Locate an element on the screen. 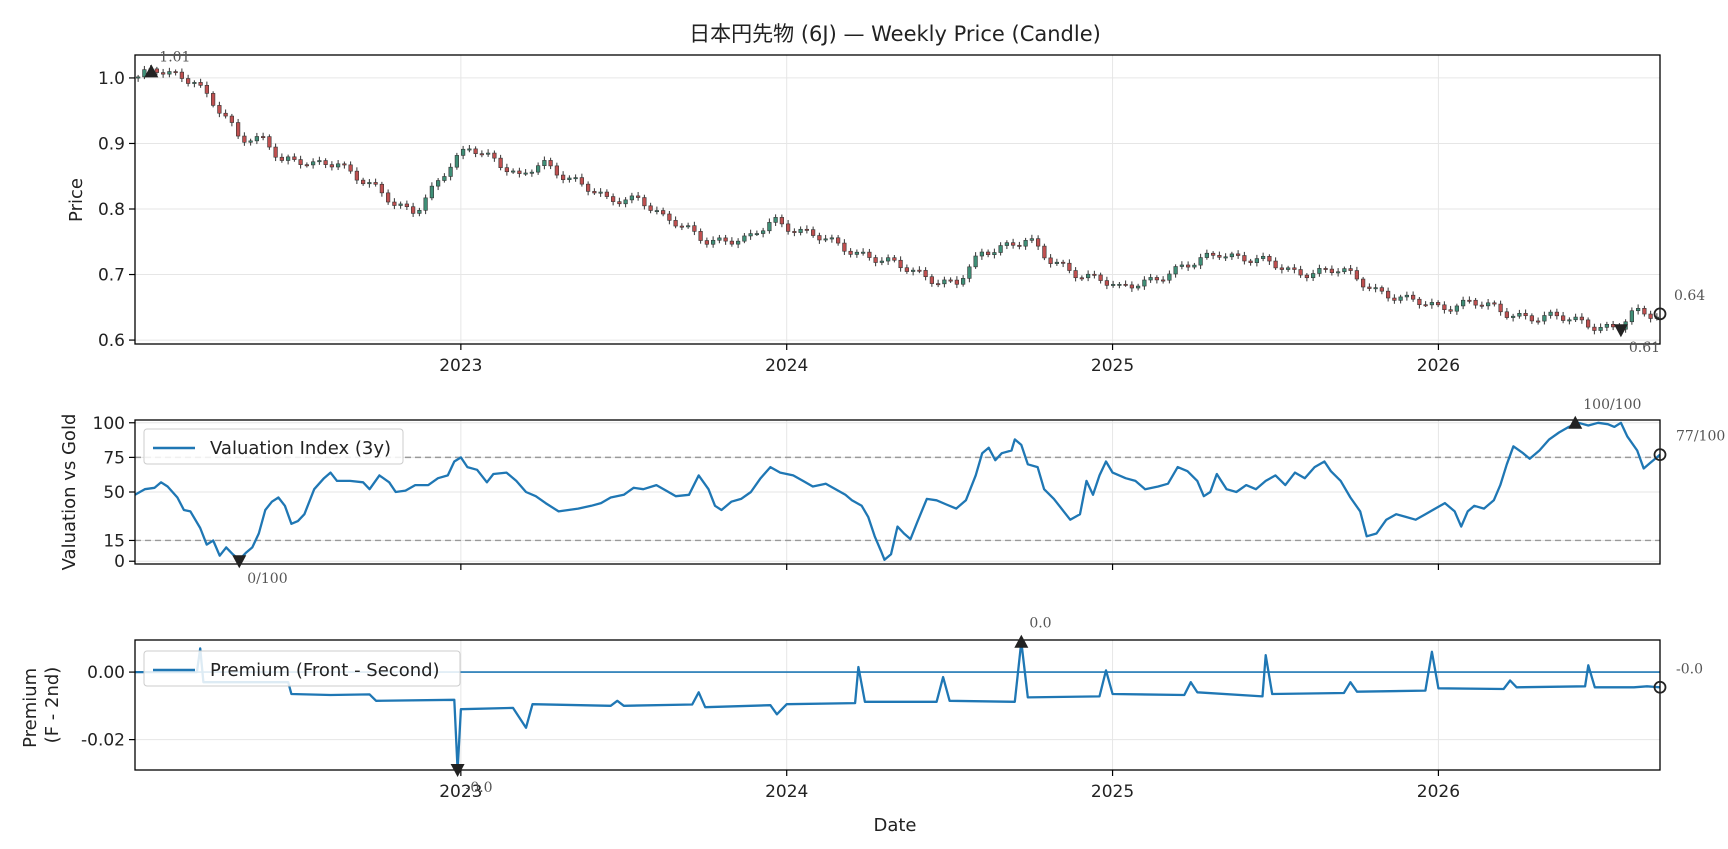  p3-last-marker is located at coordinates (1660, 687).